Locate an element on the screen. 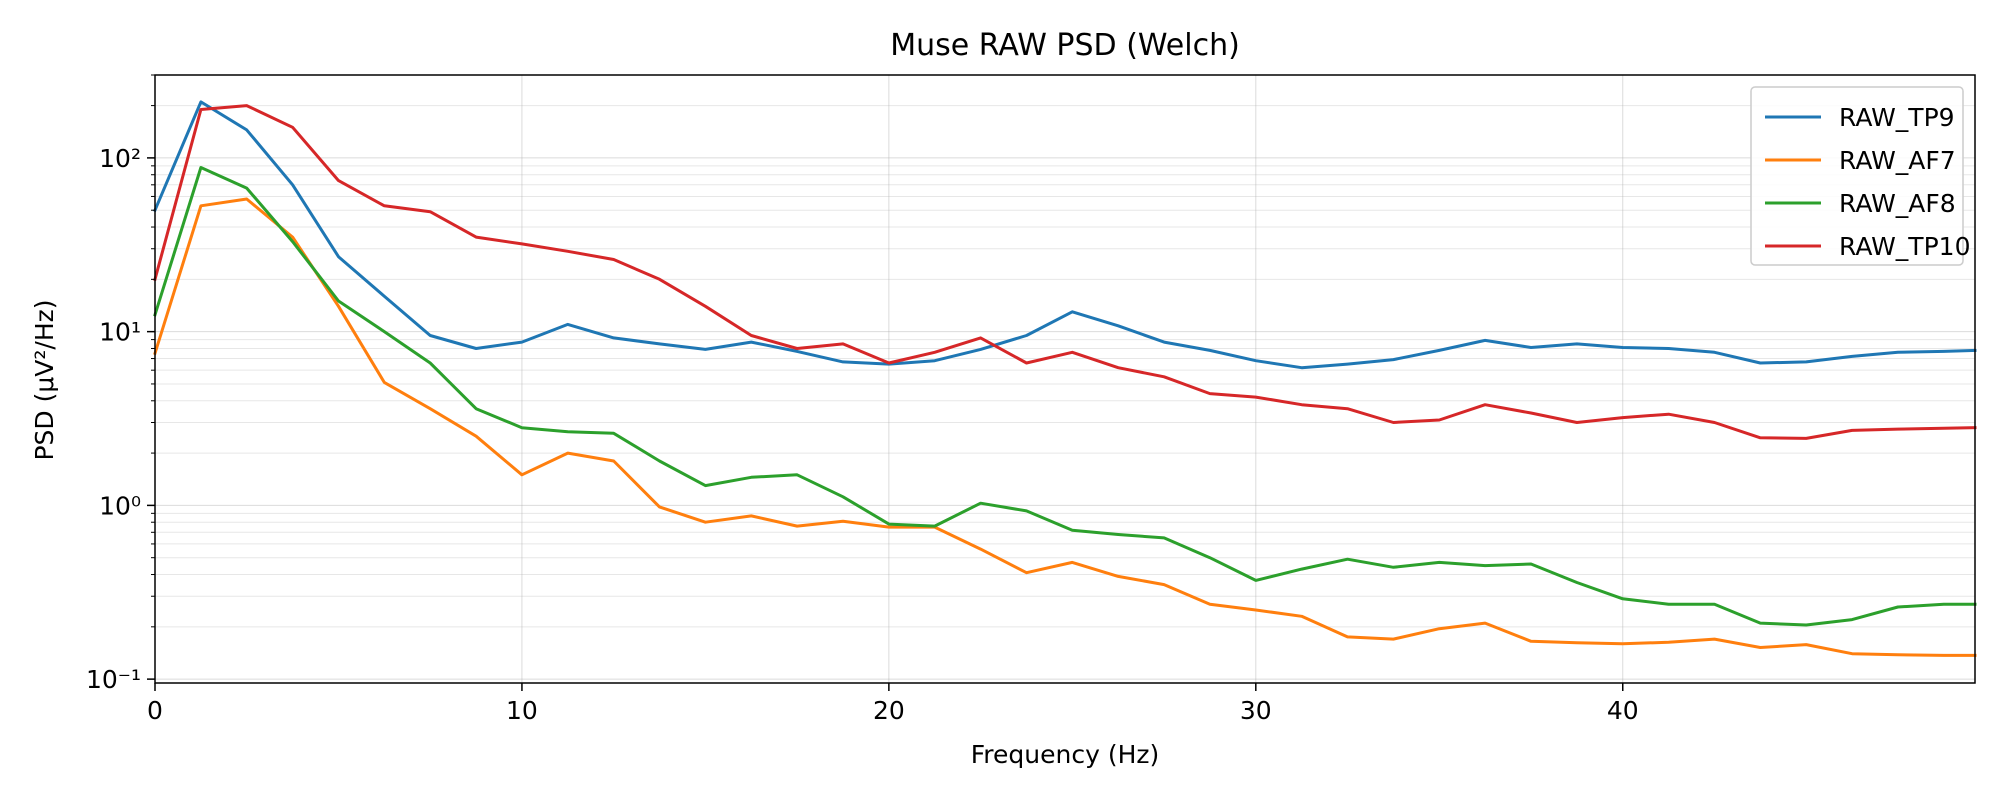  chart-title: Muse RAW PSD (Welch) is located at coordinates (1065, 45).